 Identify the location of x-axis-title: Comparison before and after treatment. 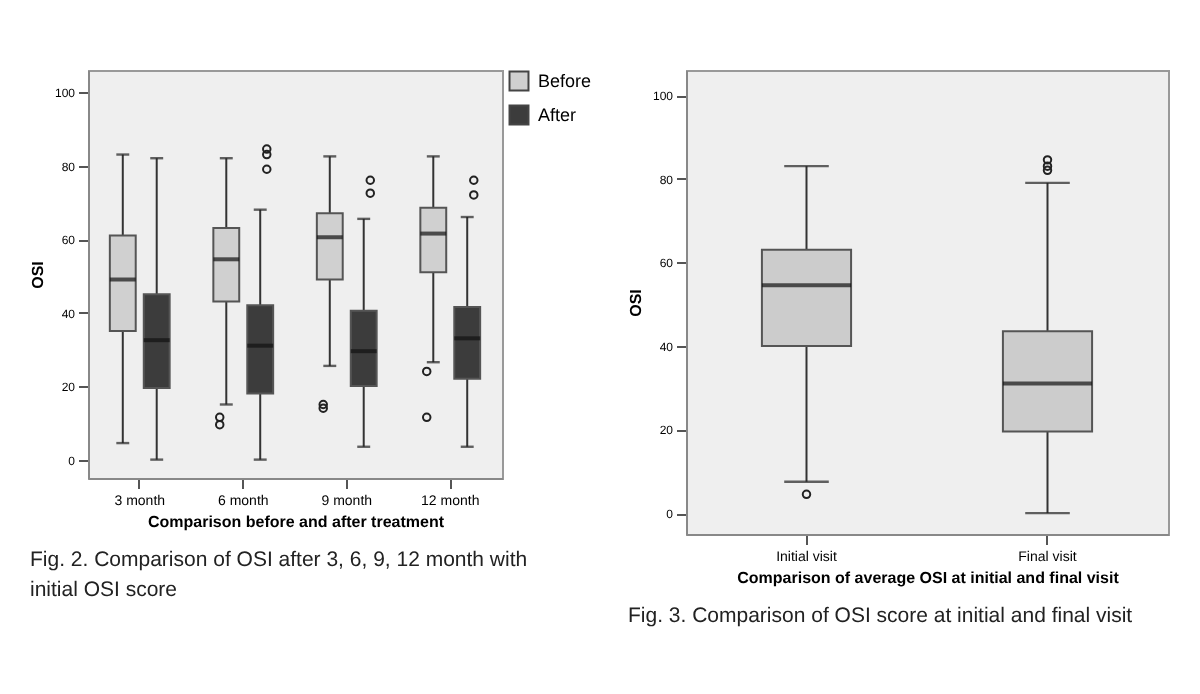
(296, 522).